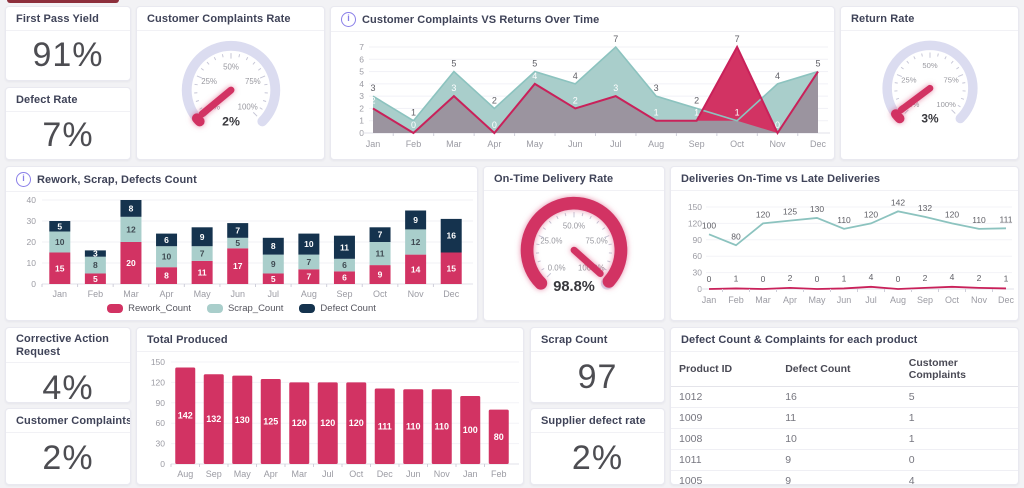  Describe the element at coordinates (356, 474) in the screenshot. I see `svg-text: Oct` at that location.